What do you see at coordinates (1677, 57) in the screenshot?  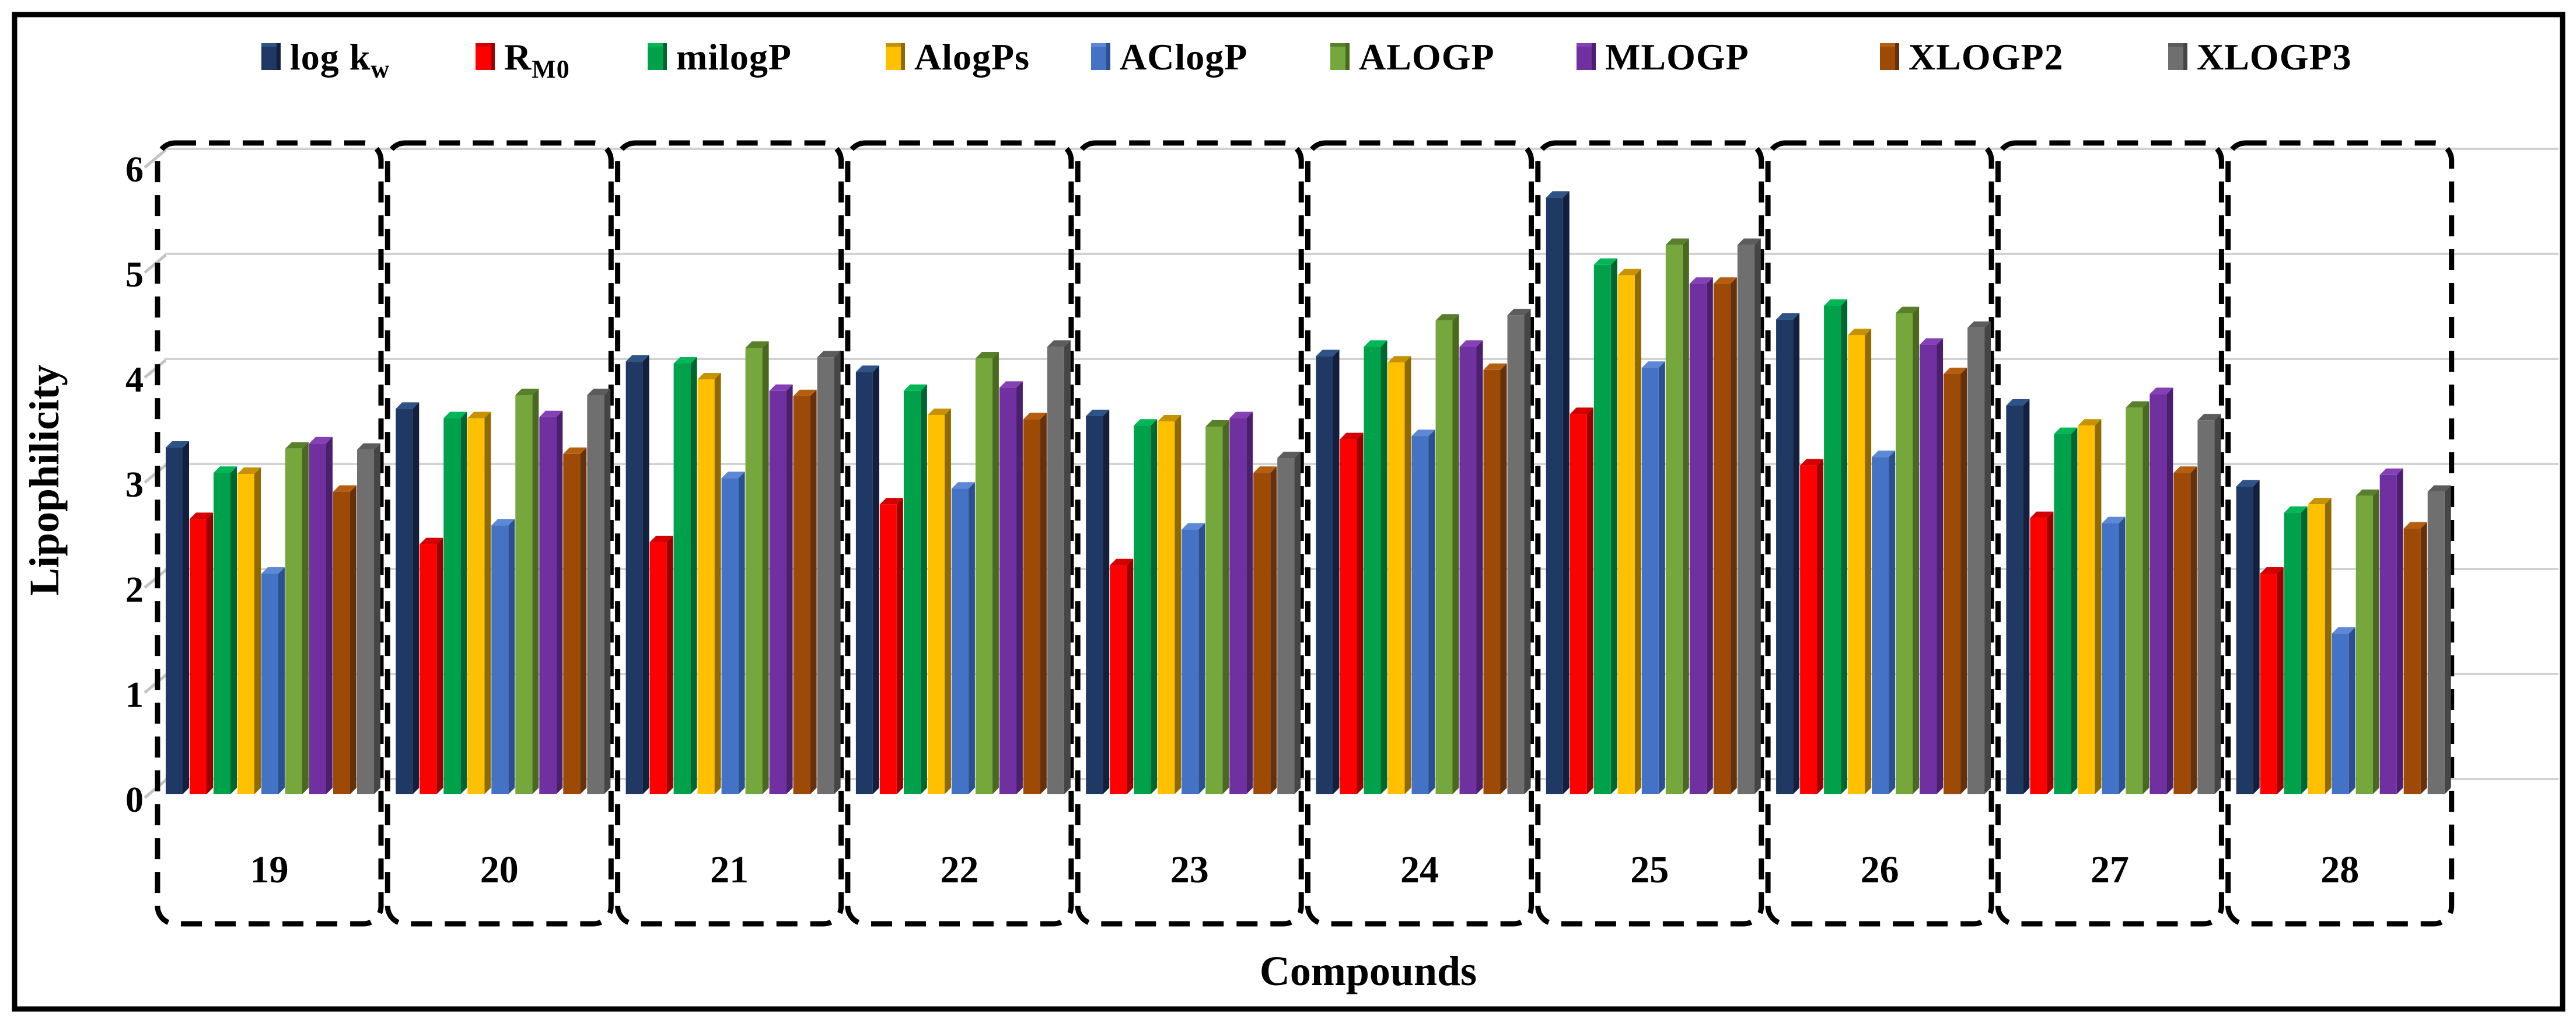 I see `legend-label: MLOGP` at bounding box center [1677, 57].